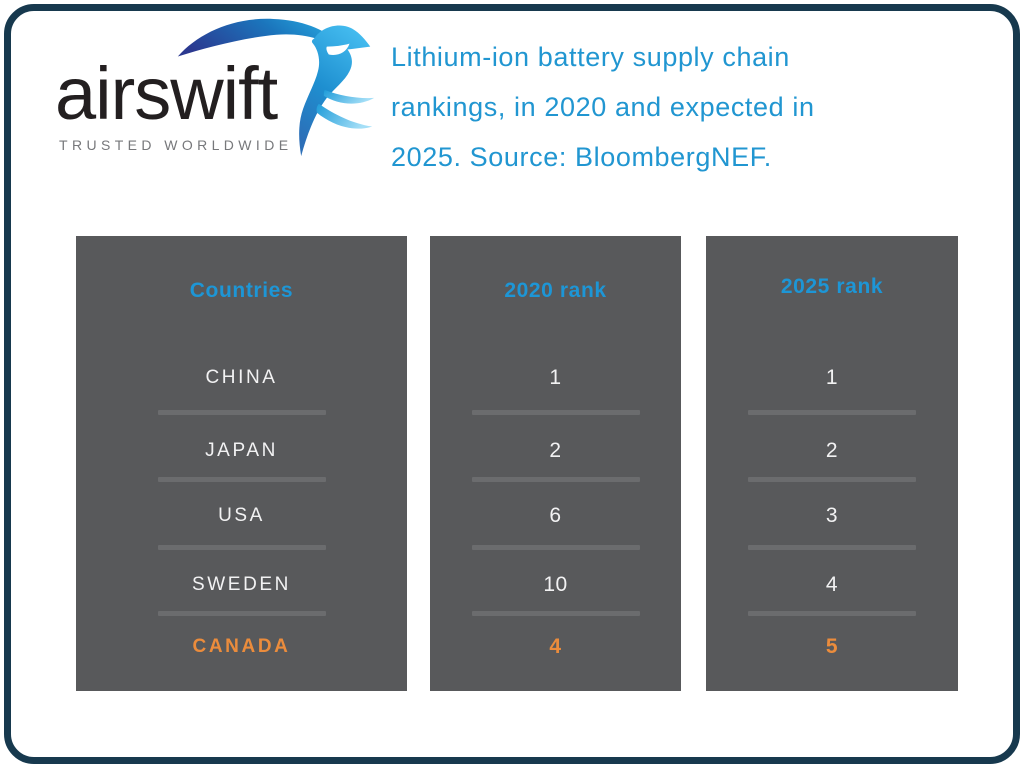 The height and width of the screenshot is (768, 1024). I want to click on column-header-2020-rank: 2020 rank, so click(555, 290).